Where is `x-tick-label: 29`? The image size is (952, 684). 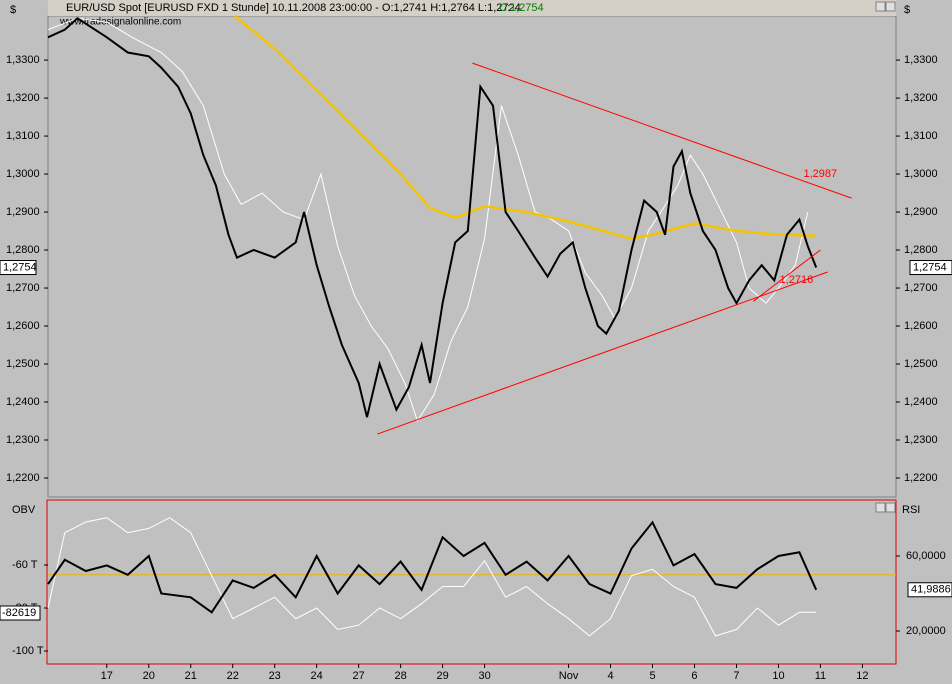 x-tick-label: 29 is located at coordinates (442, 676).